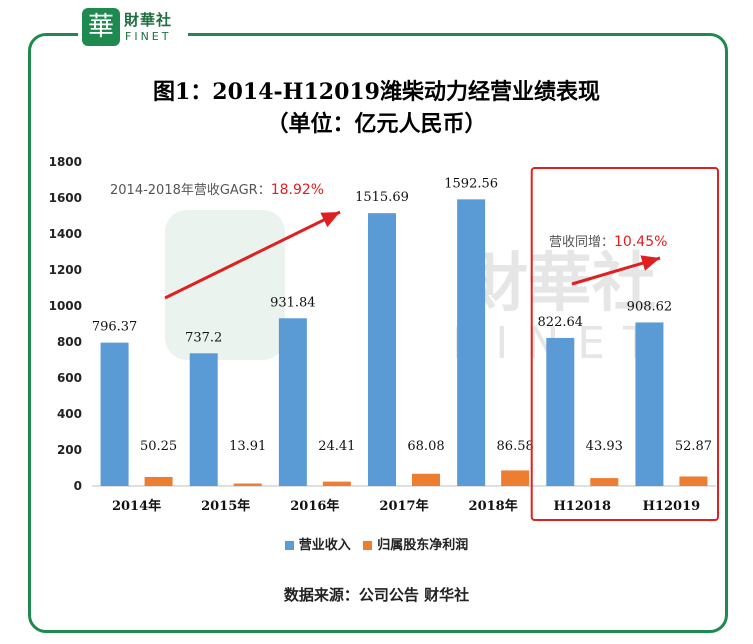  I want to click on y-tick-label: 1200, so click(65, 270).